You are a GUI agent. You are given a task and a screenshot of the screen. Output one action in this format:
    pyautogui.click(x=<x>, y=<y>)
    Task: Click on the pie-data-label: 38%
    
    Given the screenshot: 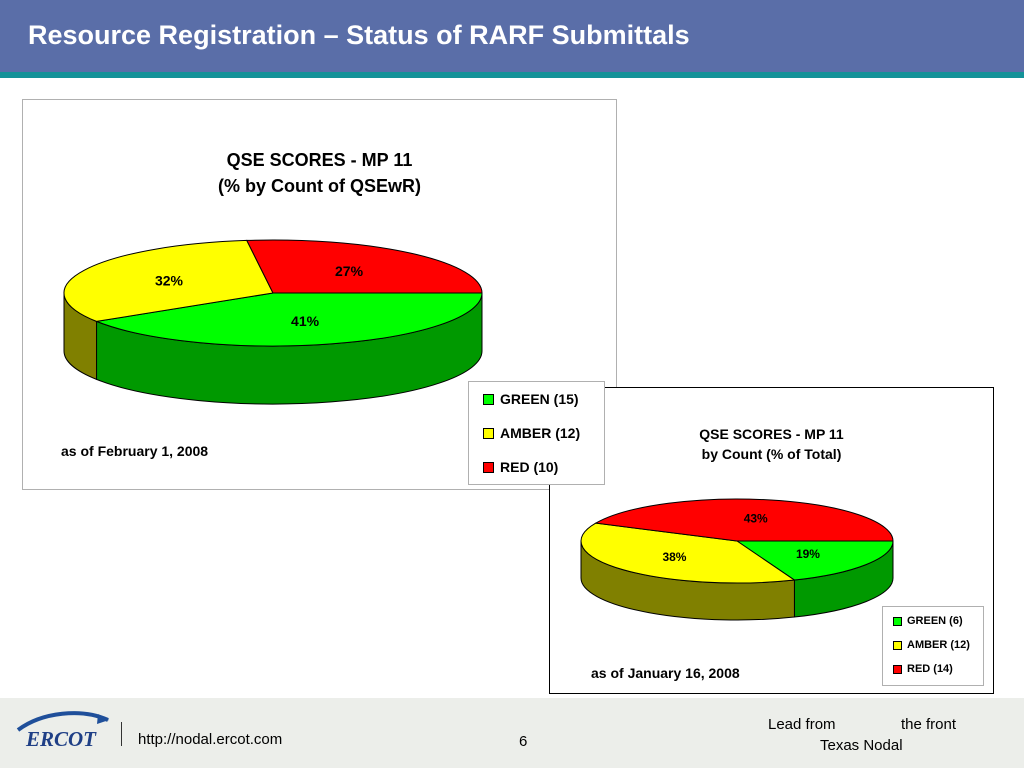 What is the action you would take?
    pyautogui.click(x=674, y=557)
    